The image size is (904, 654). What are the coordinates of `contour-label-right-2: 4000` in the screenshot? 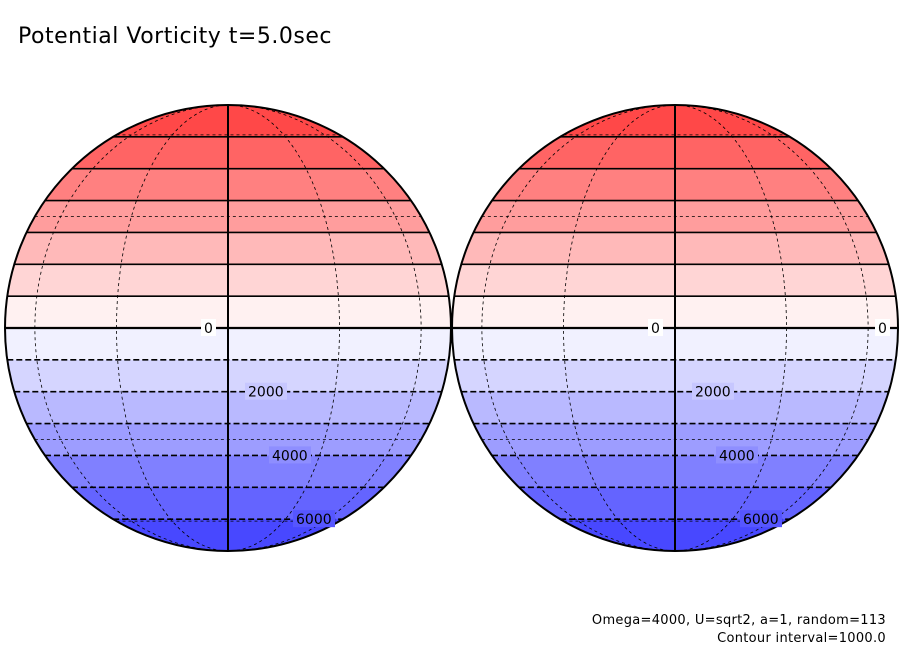 It's located at (737, 456).